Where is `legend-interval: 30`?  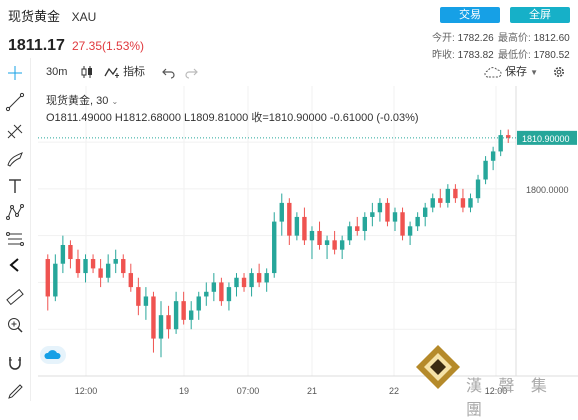
legend-interval: 30 is located at coordinates (102, 101).